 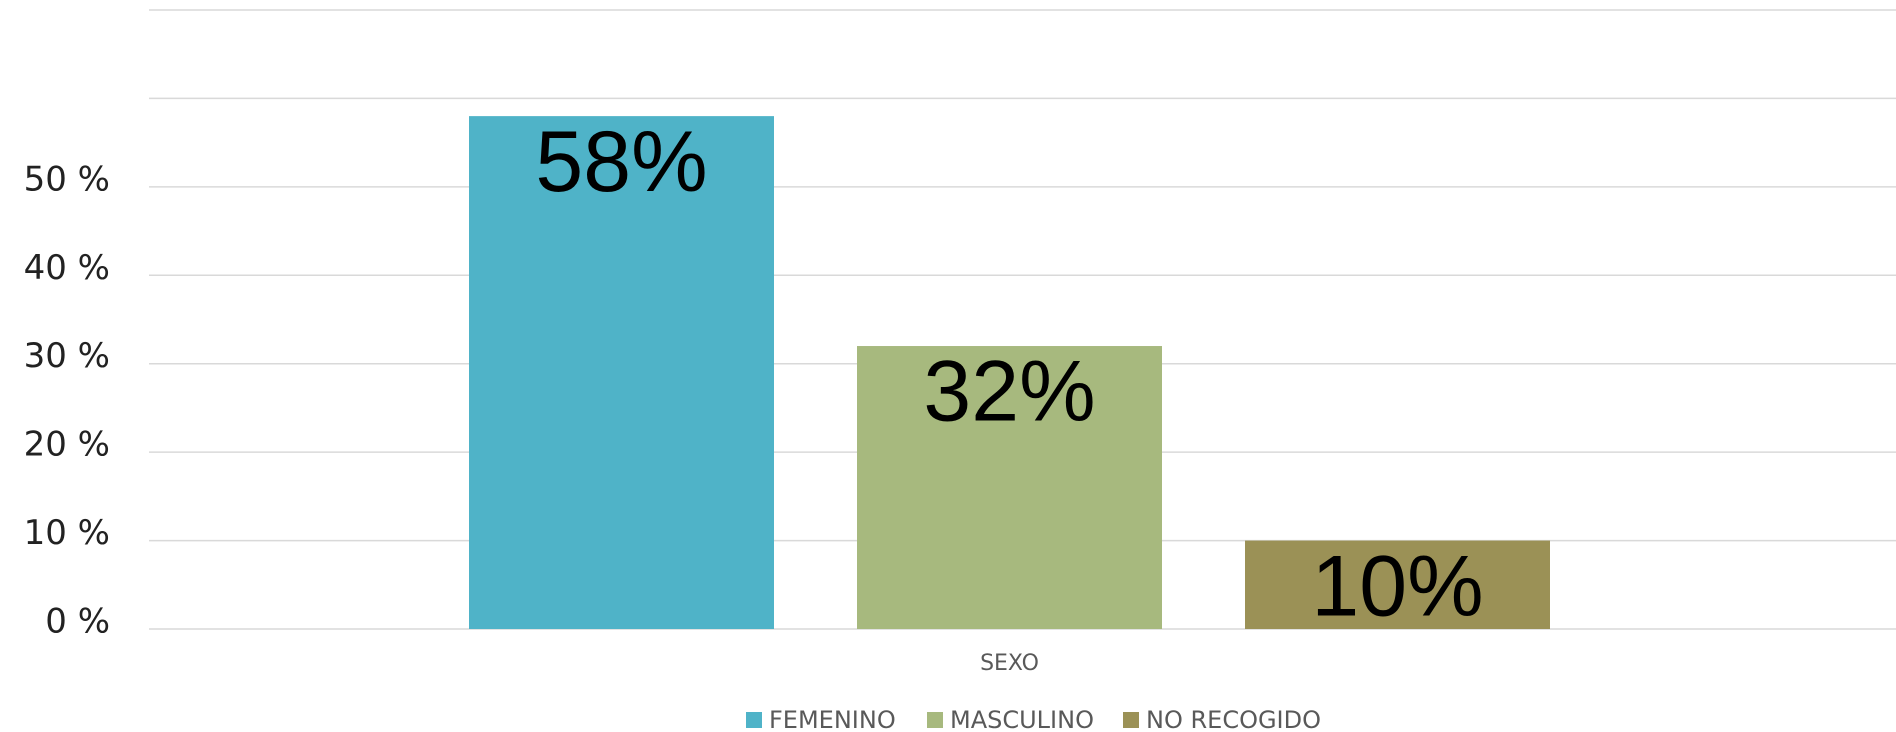 I want to click on data-label: 58%, so click(x=621, y=162).